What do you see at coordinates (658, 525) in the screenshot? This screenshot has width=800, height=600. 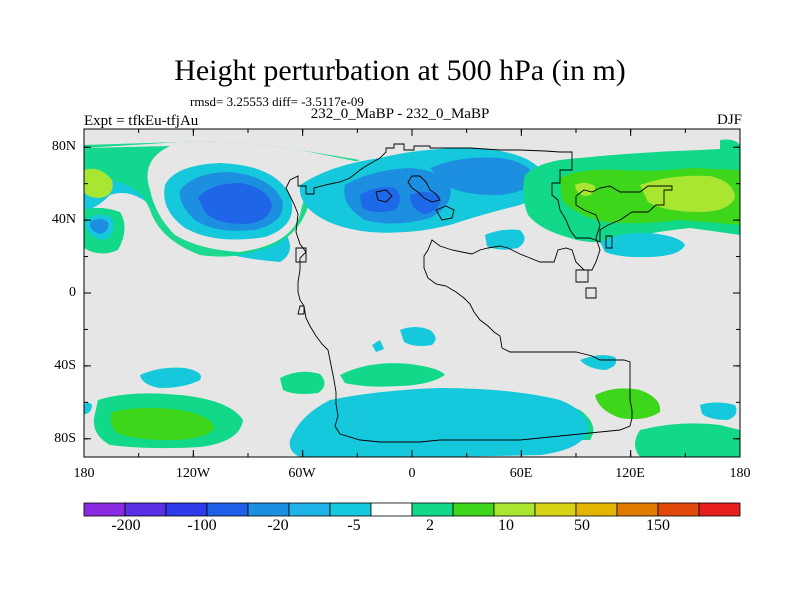 I see `colorbar-label: 150` at bounding box center [658, 525].